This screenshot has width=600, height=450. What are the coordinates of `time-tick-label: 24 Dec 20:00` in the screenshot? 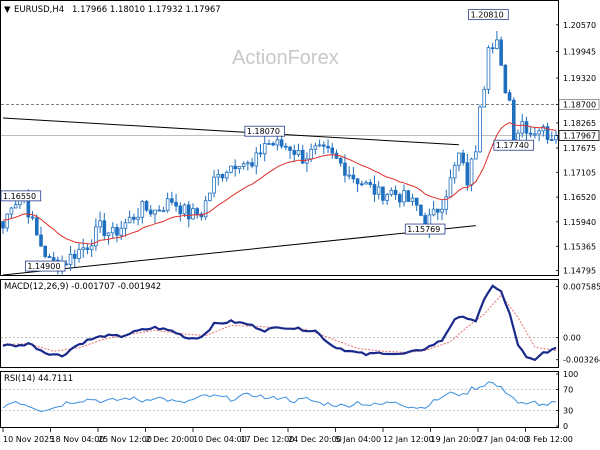 It's located at (315, 439).